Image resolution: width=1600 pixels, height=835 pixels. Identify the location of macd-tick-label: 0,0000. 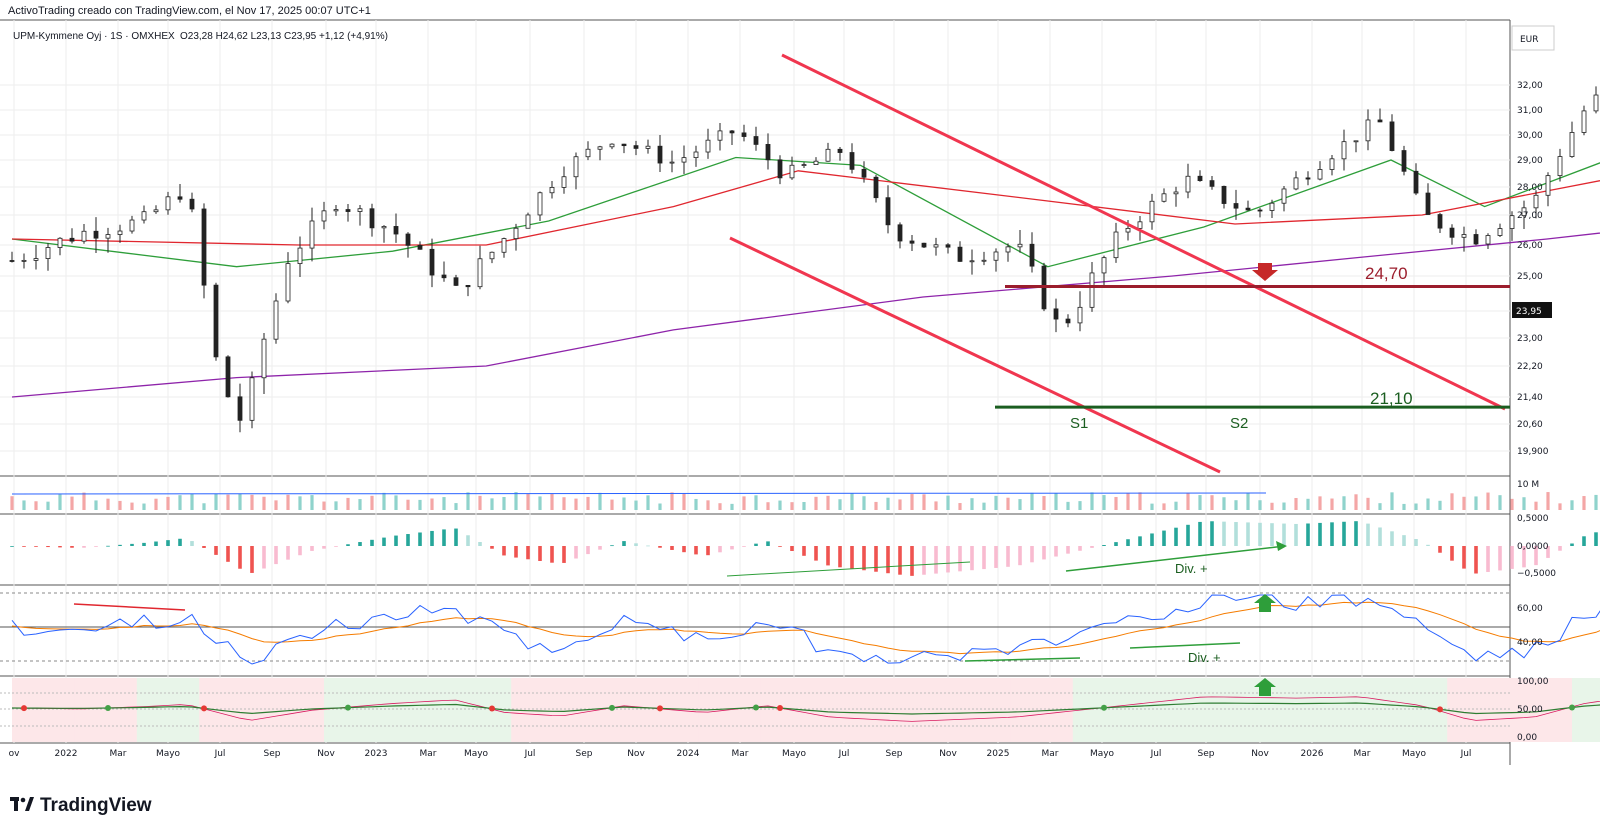
(1533, 547).